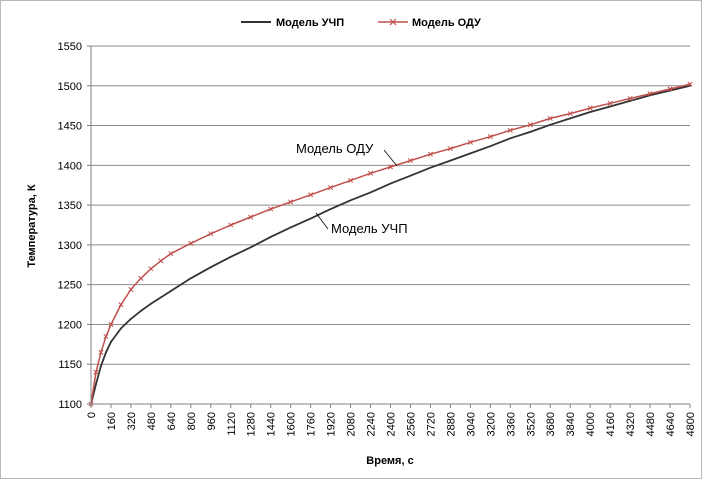 The image size is (702, 479). Describe the element at coordinates (322, 221) in the screenshot. I see `annotation-uchp-leader` at that location.